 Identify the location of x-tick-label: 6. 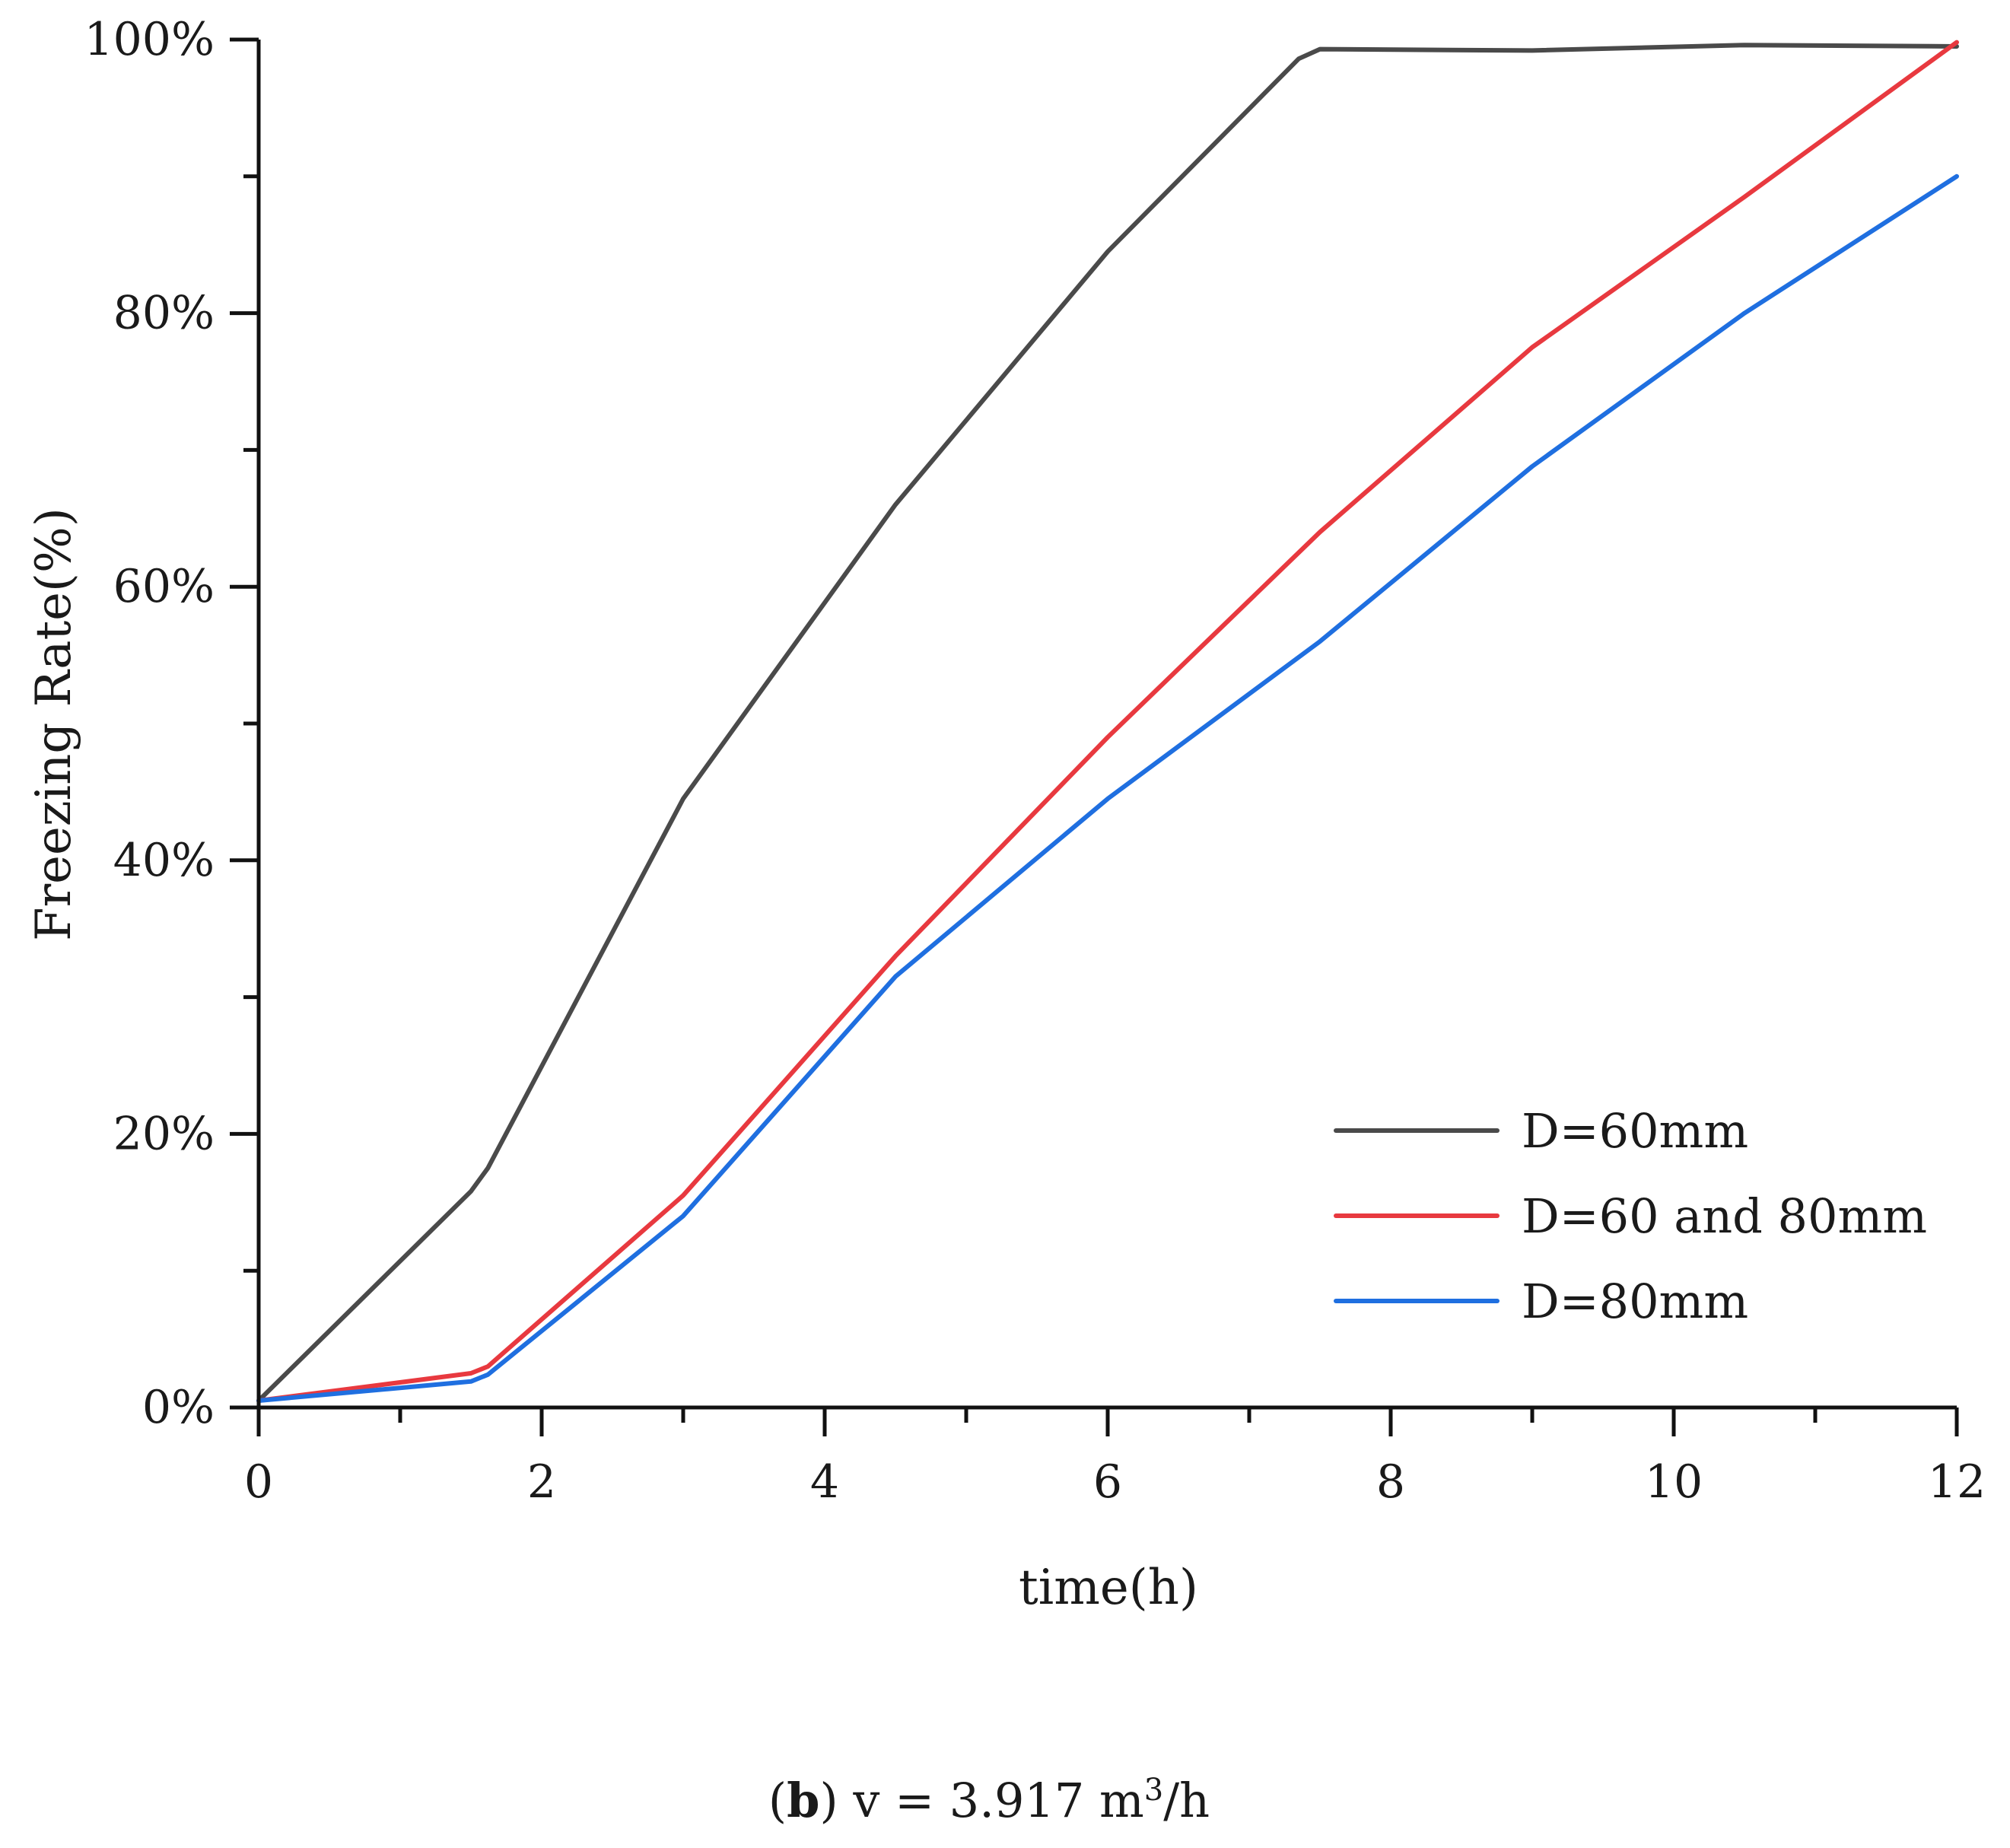
(1107, 1482).